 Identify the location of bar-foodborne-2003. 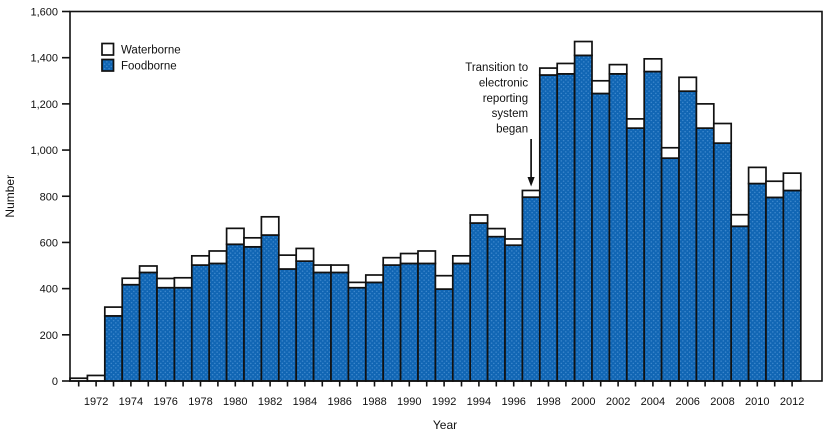
(635, 254).